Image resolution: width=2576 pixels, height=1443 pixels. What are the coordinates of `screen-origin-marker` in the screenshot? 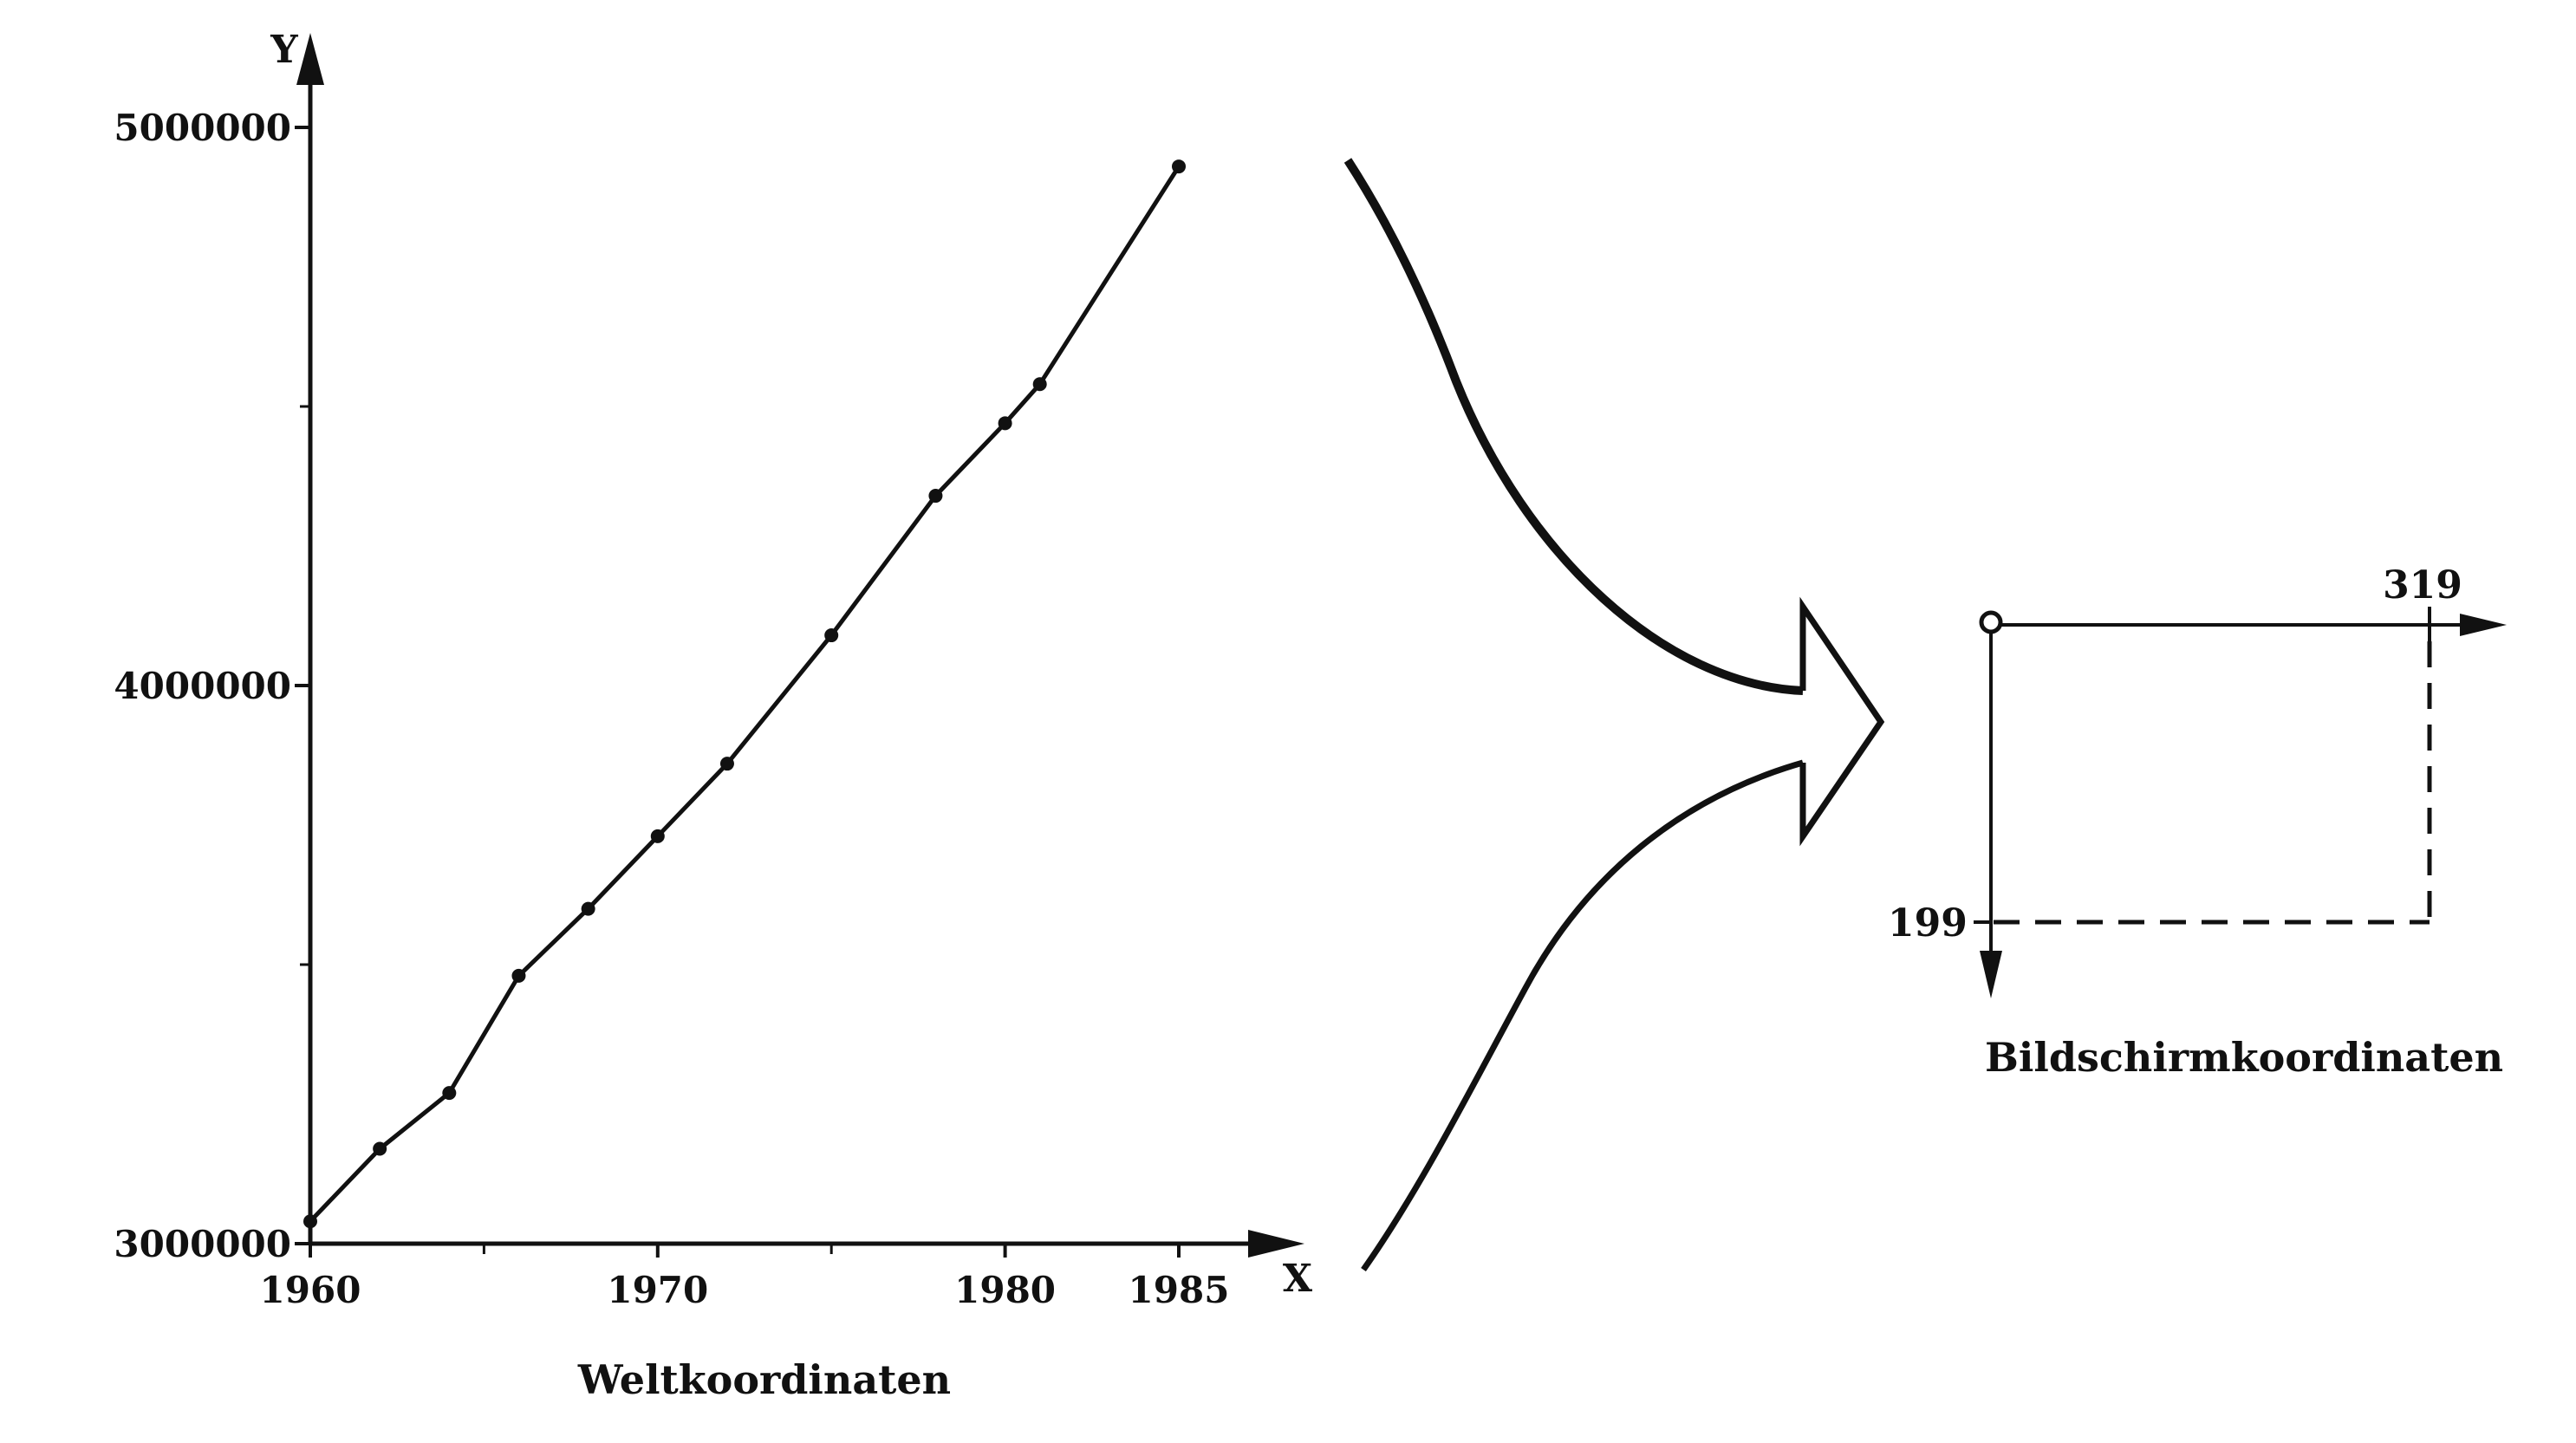 It's located at (1991, 622).